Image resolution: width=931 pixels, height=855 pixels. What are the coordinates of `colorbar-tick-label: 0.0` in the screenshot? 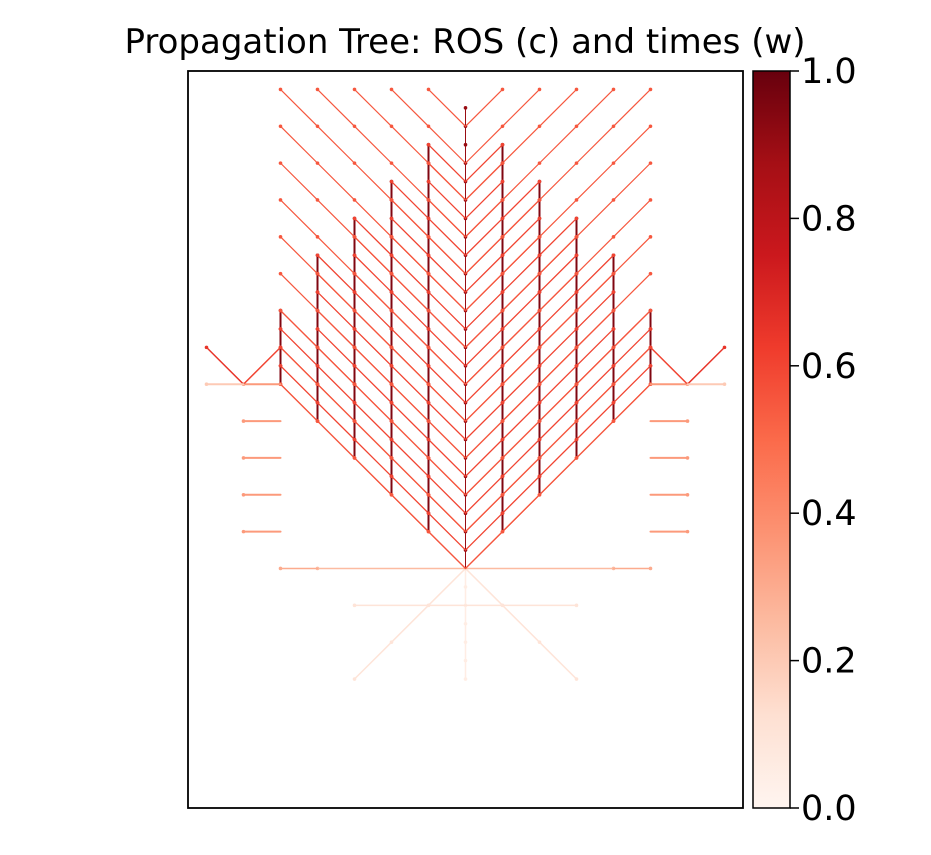 It's located at (829, 809).